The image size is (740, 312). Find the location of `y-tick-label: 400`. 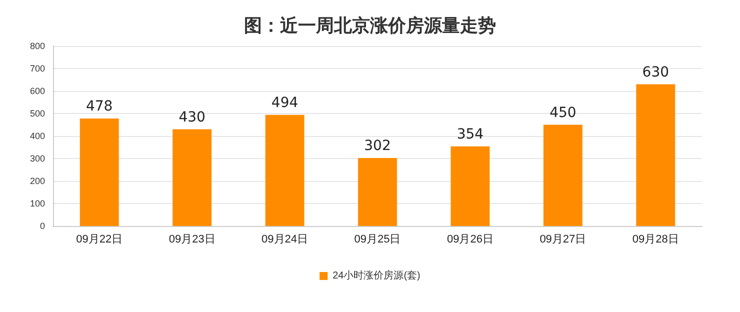

y-tick-label: 400 is located at coordinates (37, 136).